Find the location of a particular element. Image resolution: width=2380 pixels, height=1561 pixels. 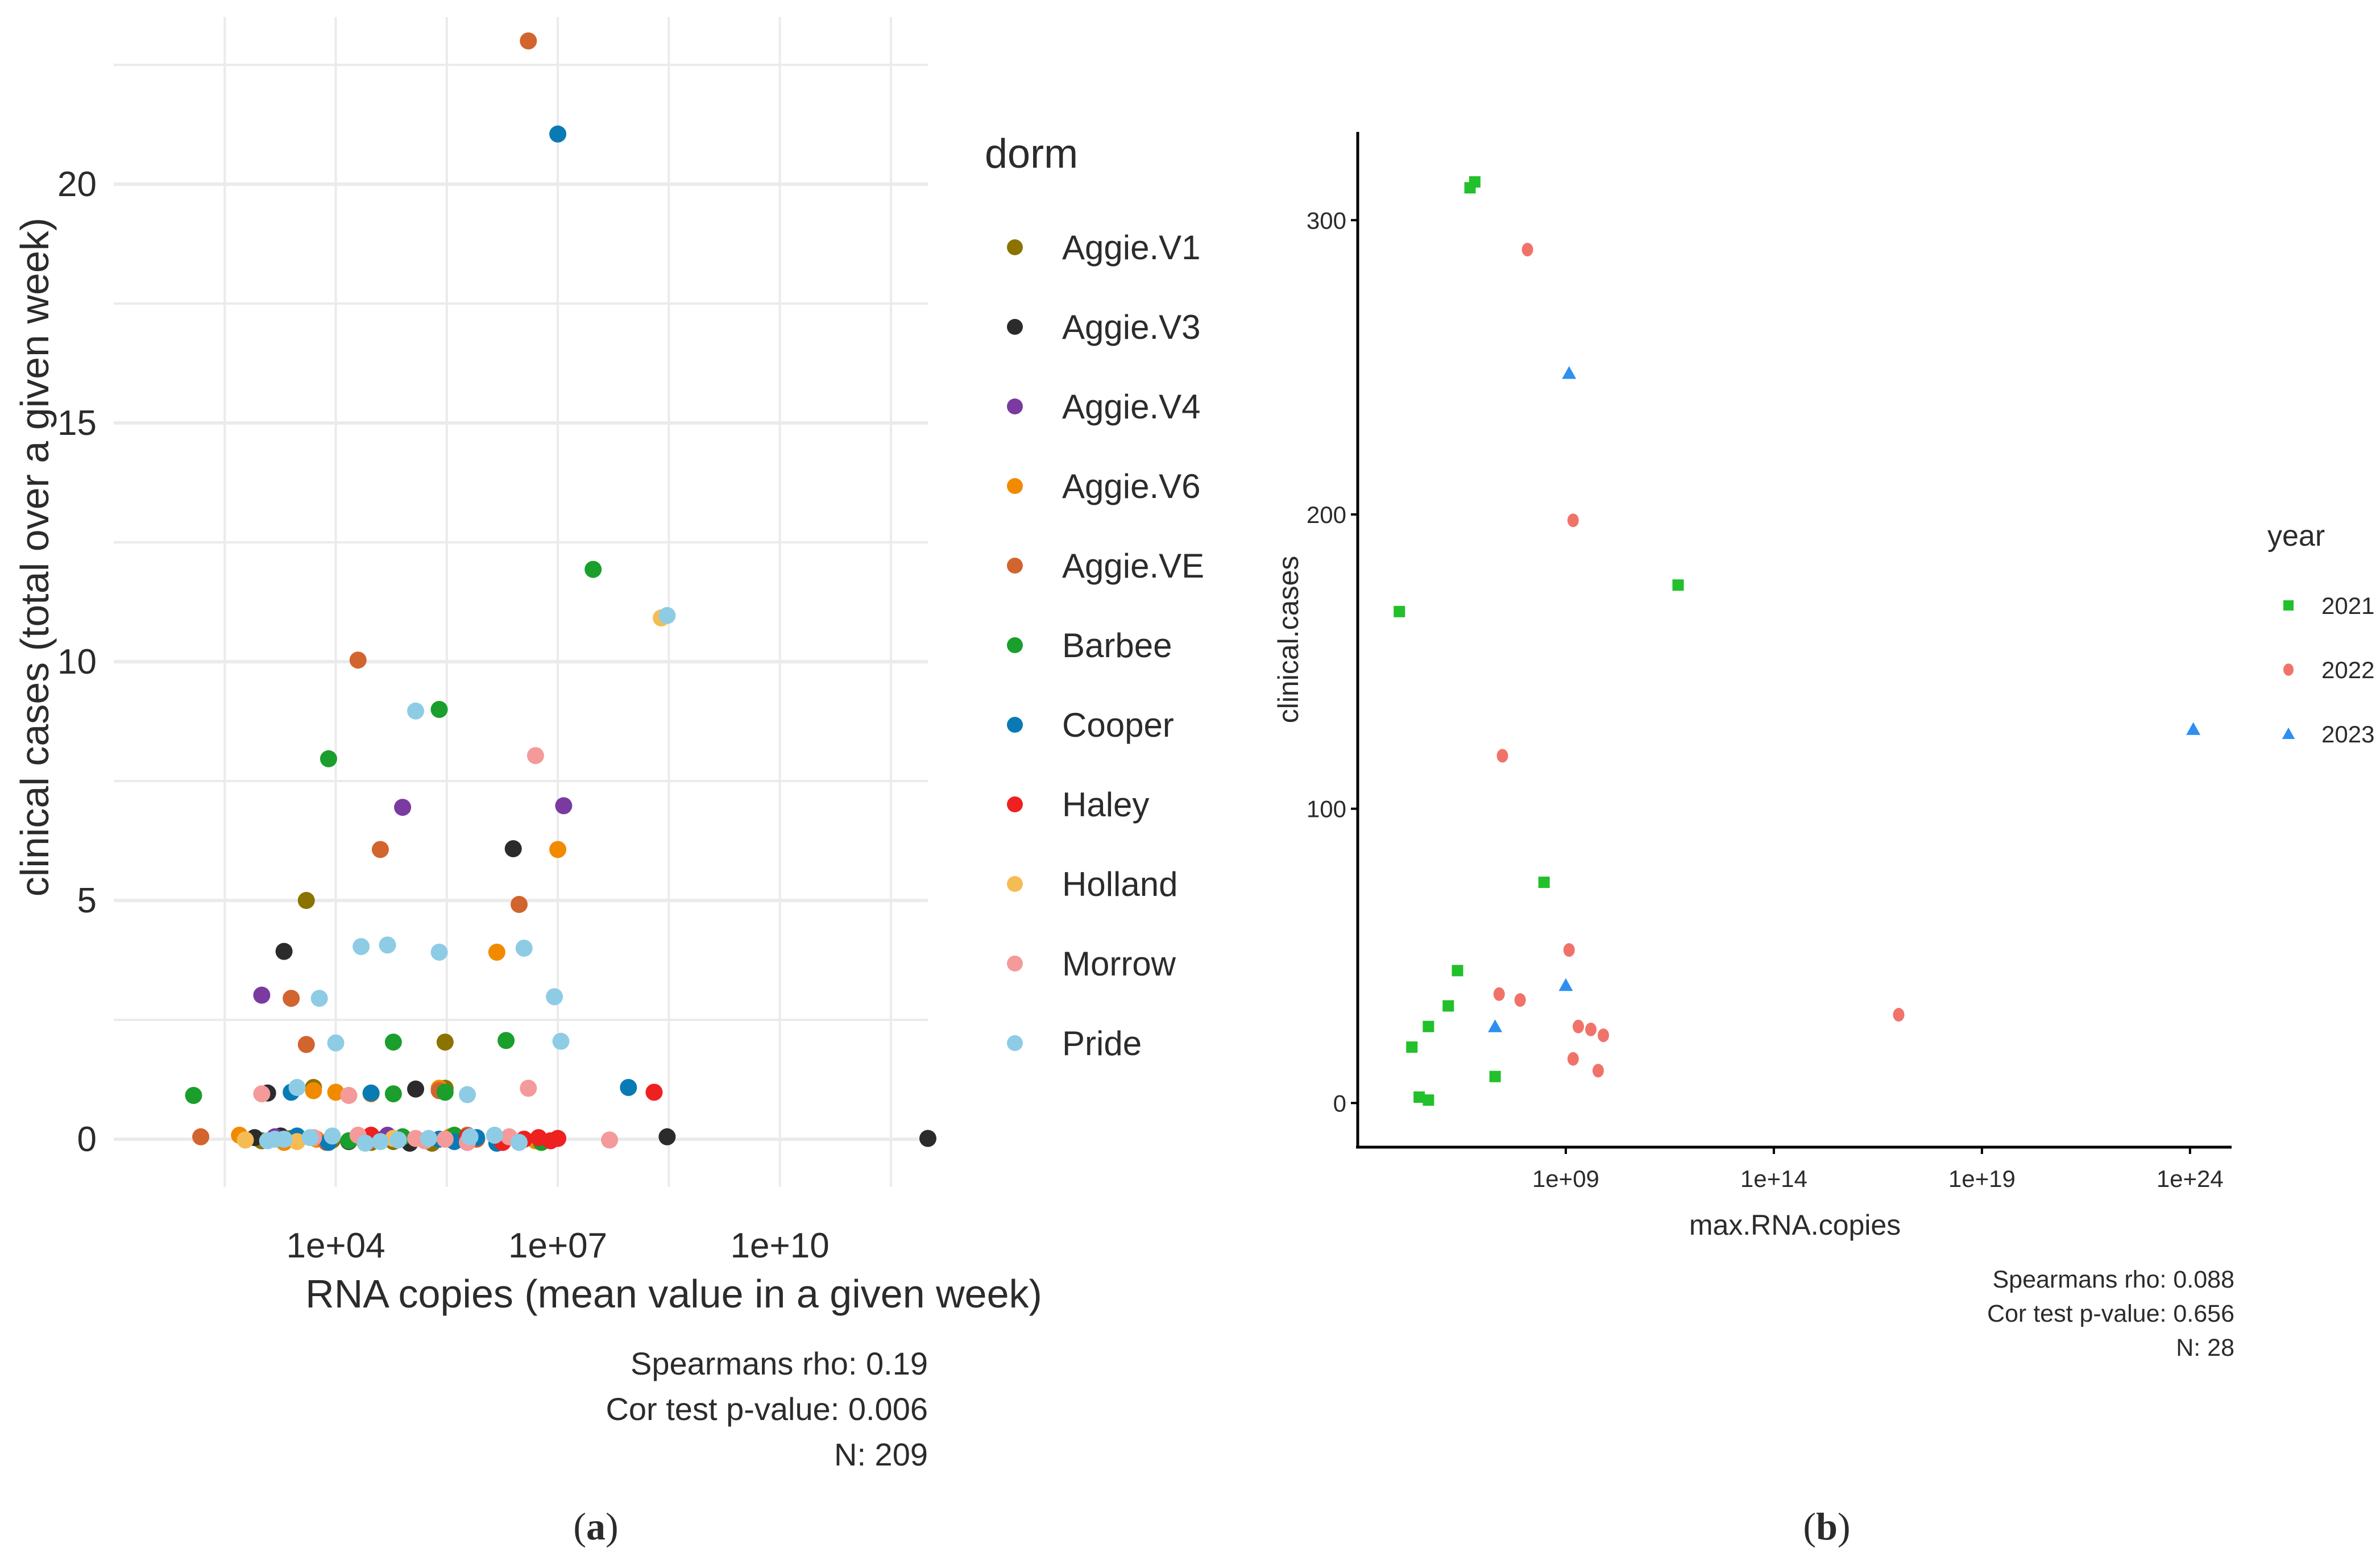

panel-a-point-cooper is located at coordinates (371, 1093).